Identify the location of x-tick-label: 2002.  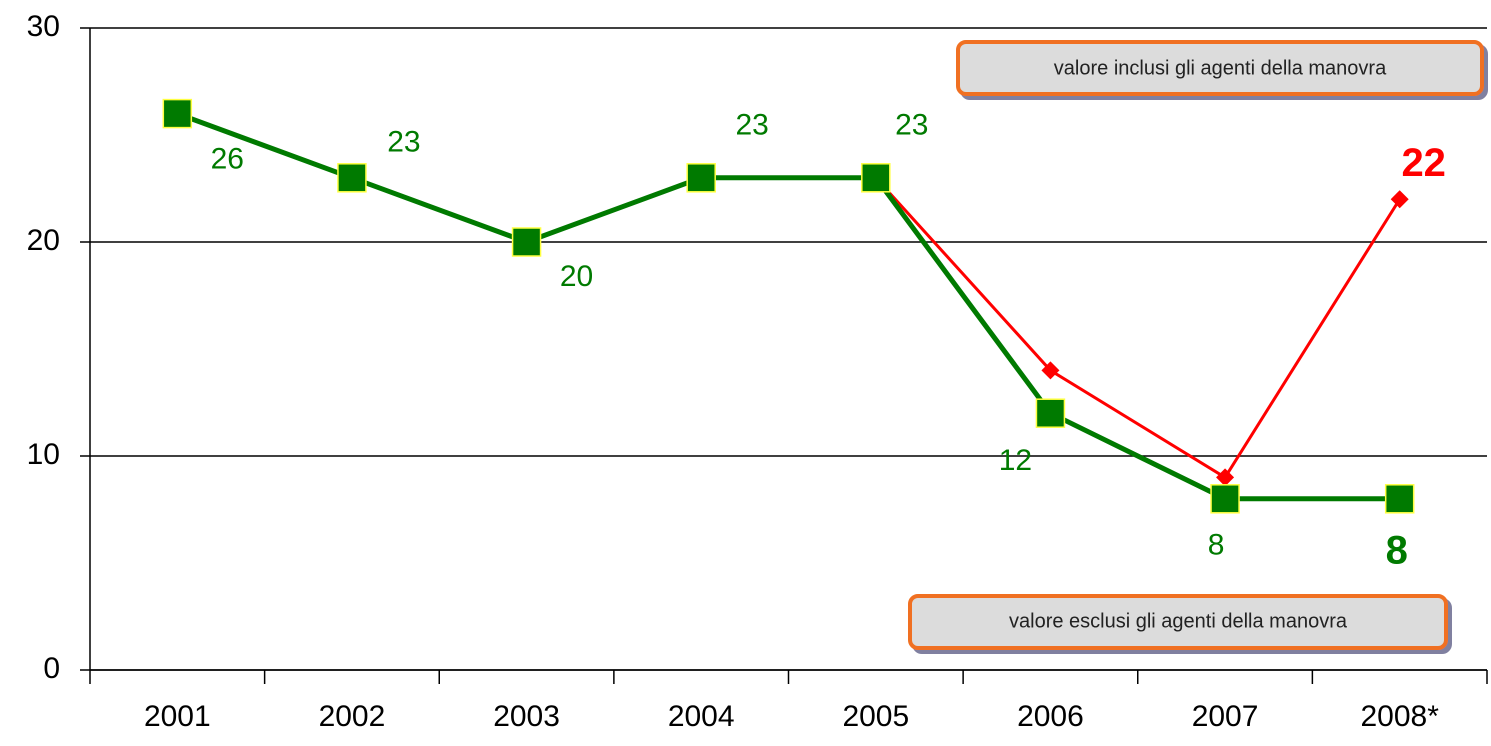
(352, 716).